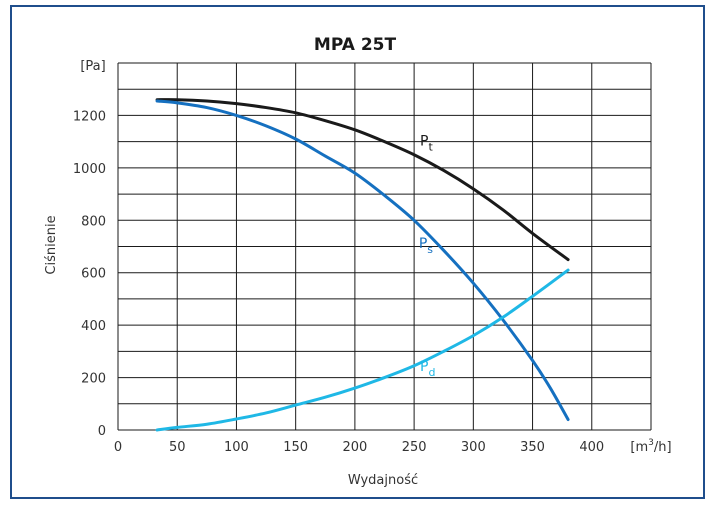 The width and height of the screenshot is (715, 506). I want to click on series-label-ps: Ps, so click(426, 246).